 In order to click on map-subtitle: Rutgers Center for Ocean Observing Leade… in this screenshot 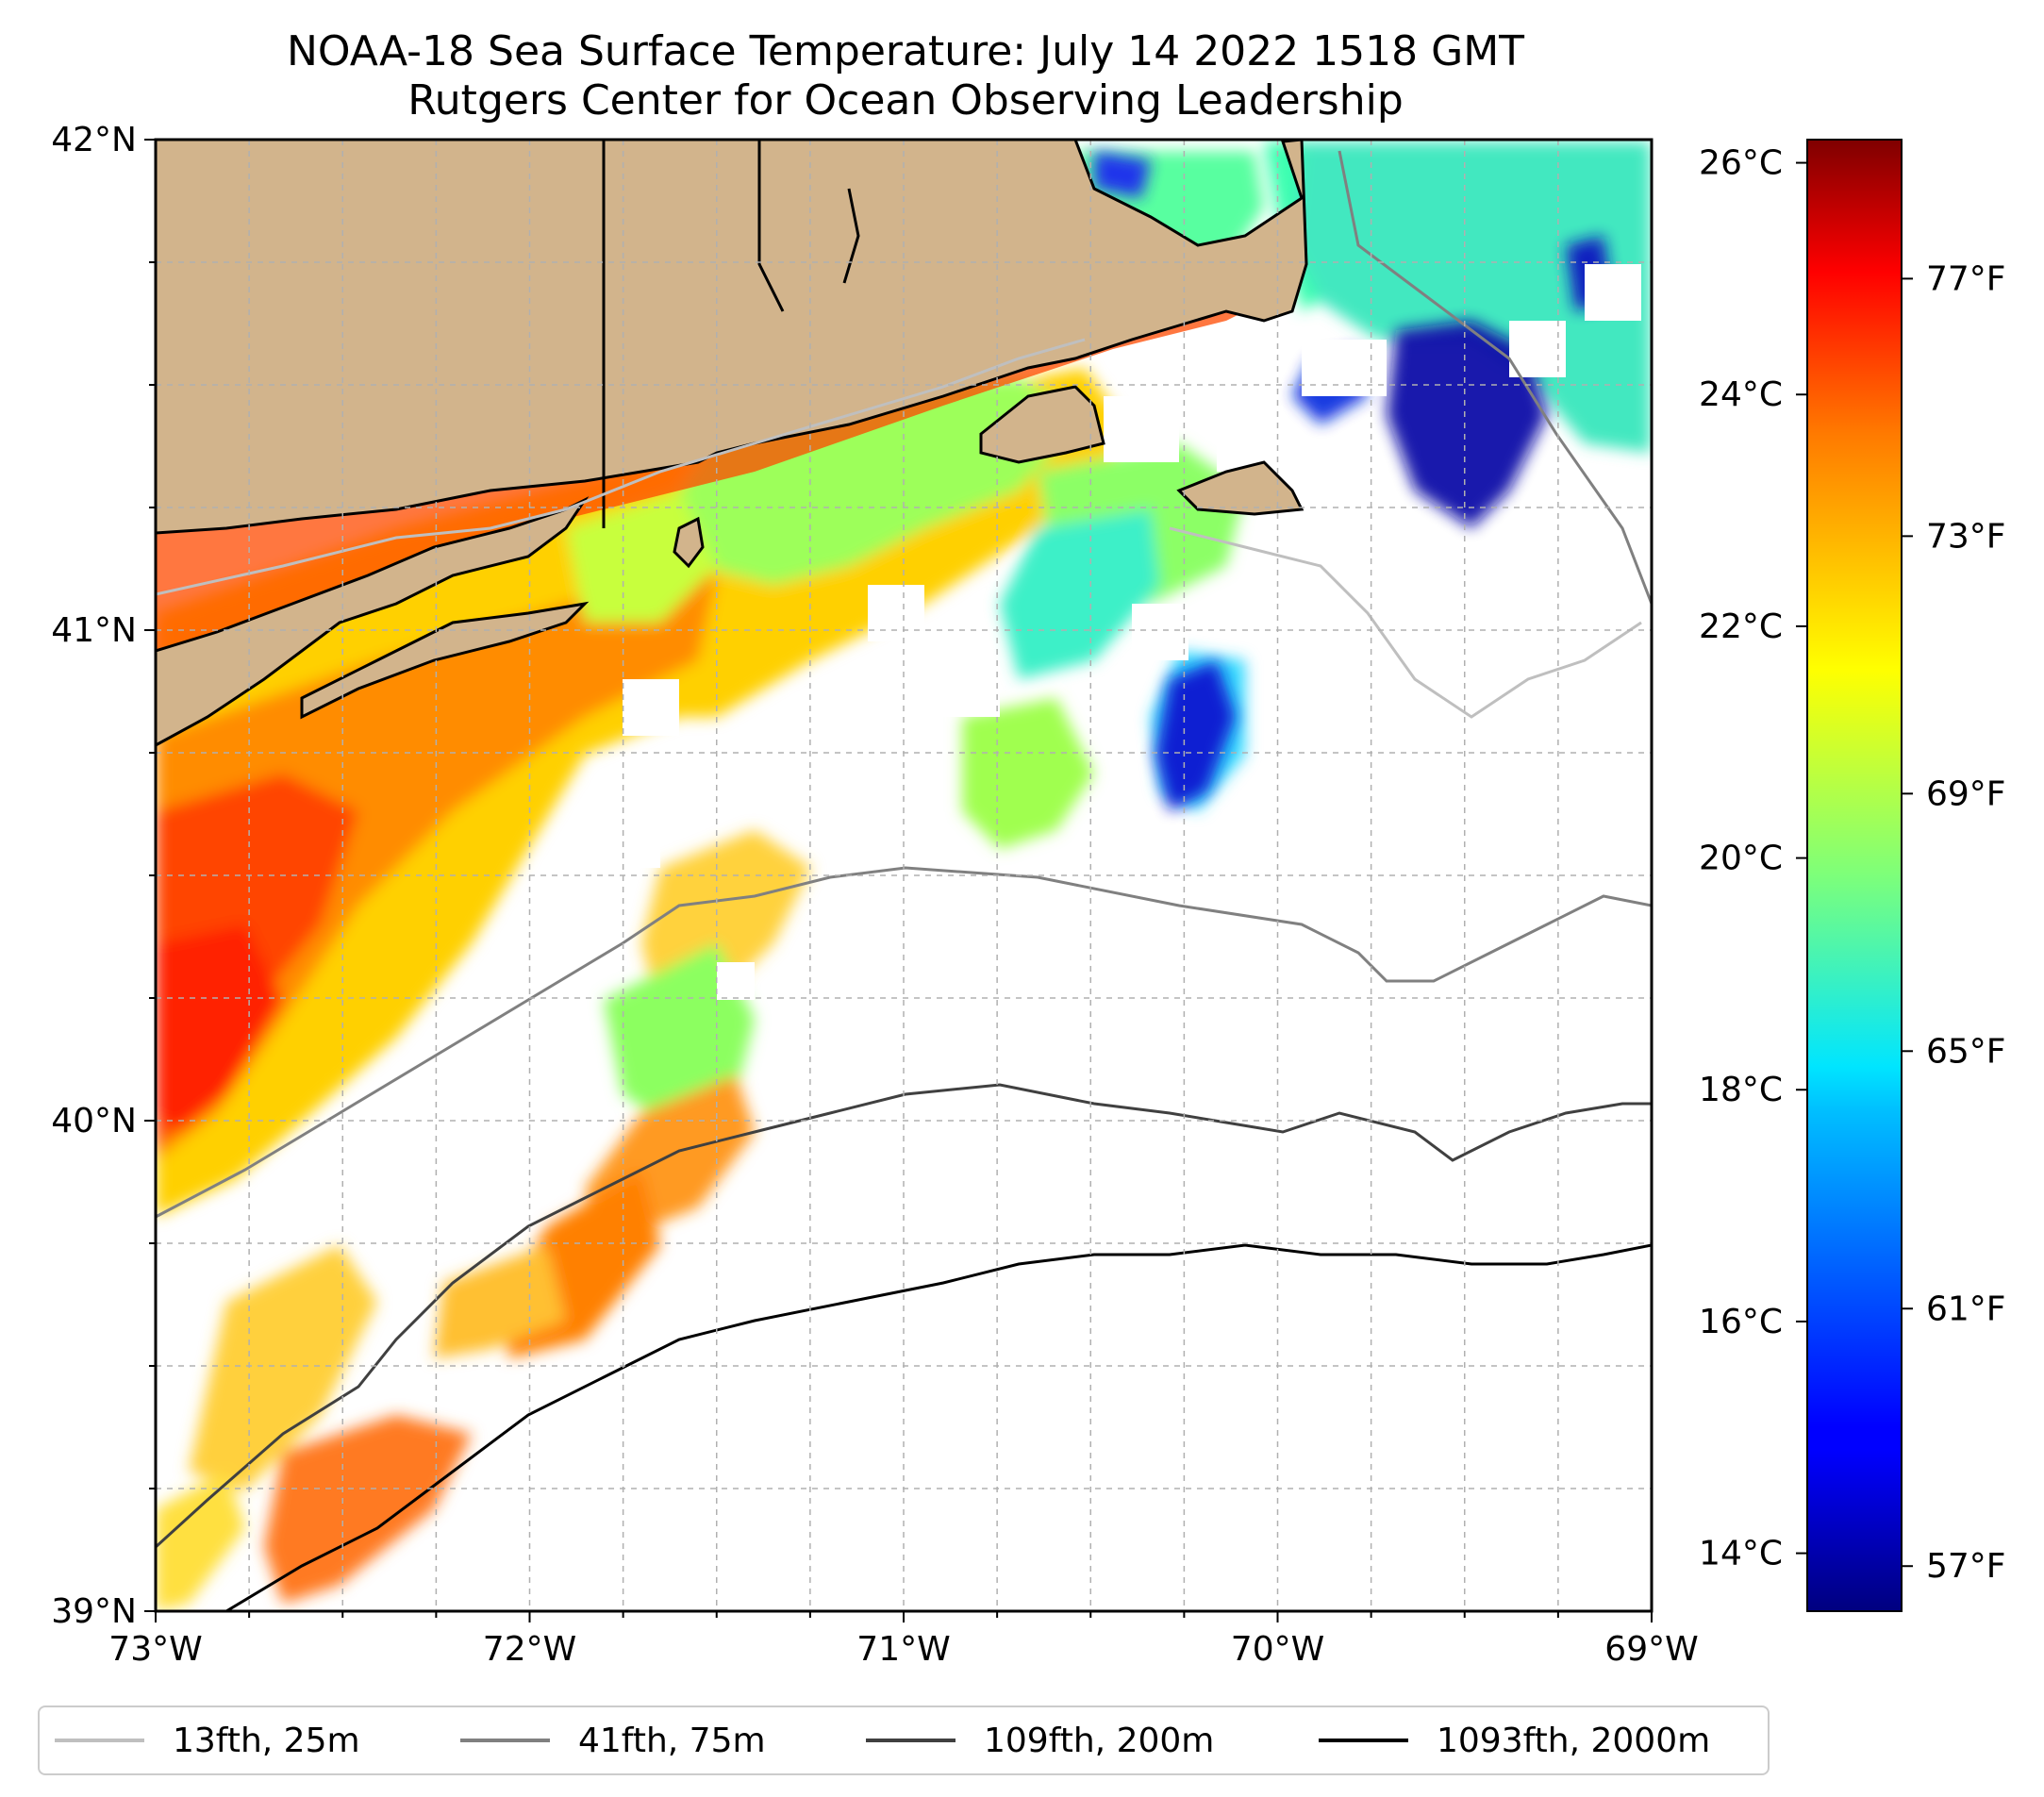, I will do `click(905, 100)`.